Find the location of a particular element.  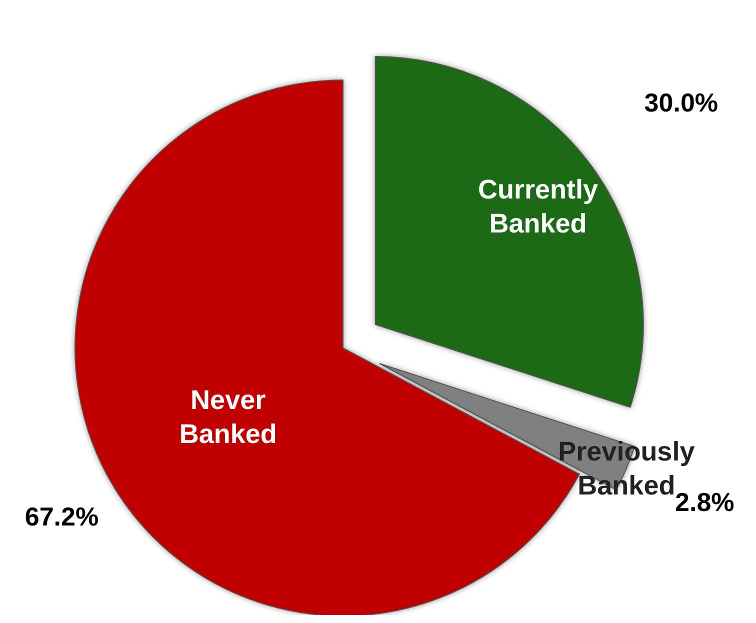

data-label: 67.2% is located at coordinates (61, 517).